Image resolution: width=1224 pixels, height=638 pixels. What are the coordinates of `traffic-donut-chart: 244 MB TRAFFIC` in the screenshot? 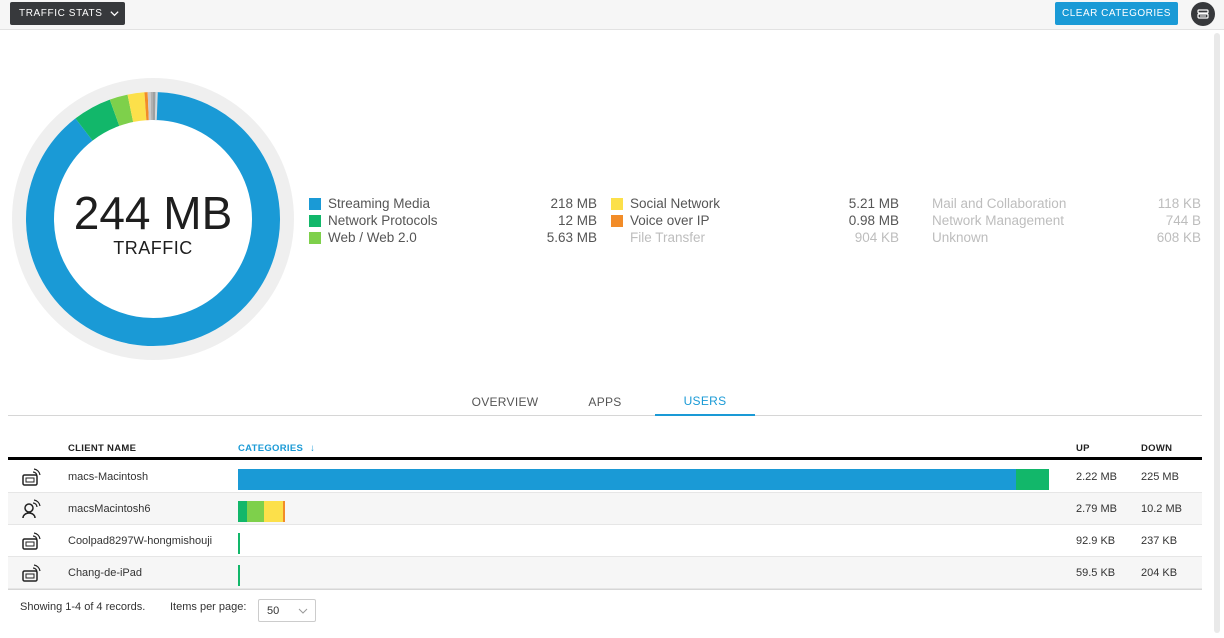 It's located at (153, 219).